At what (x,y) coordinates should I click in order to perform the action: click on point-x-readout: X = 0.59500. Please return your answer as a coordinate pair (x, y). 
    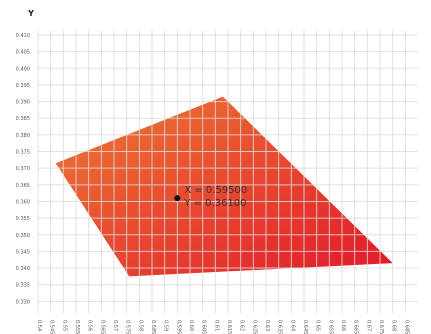
    Looking at the image, I should click on (215, 190).